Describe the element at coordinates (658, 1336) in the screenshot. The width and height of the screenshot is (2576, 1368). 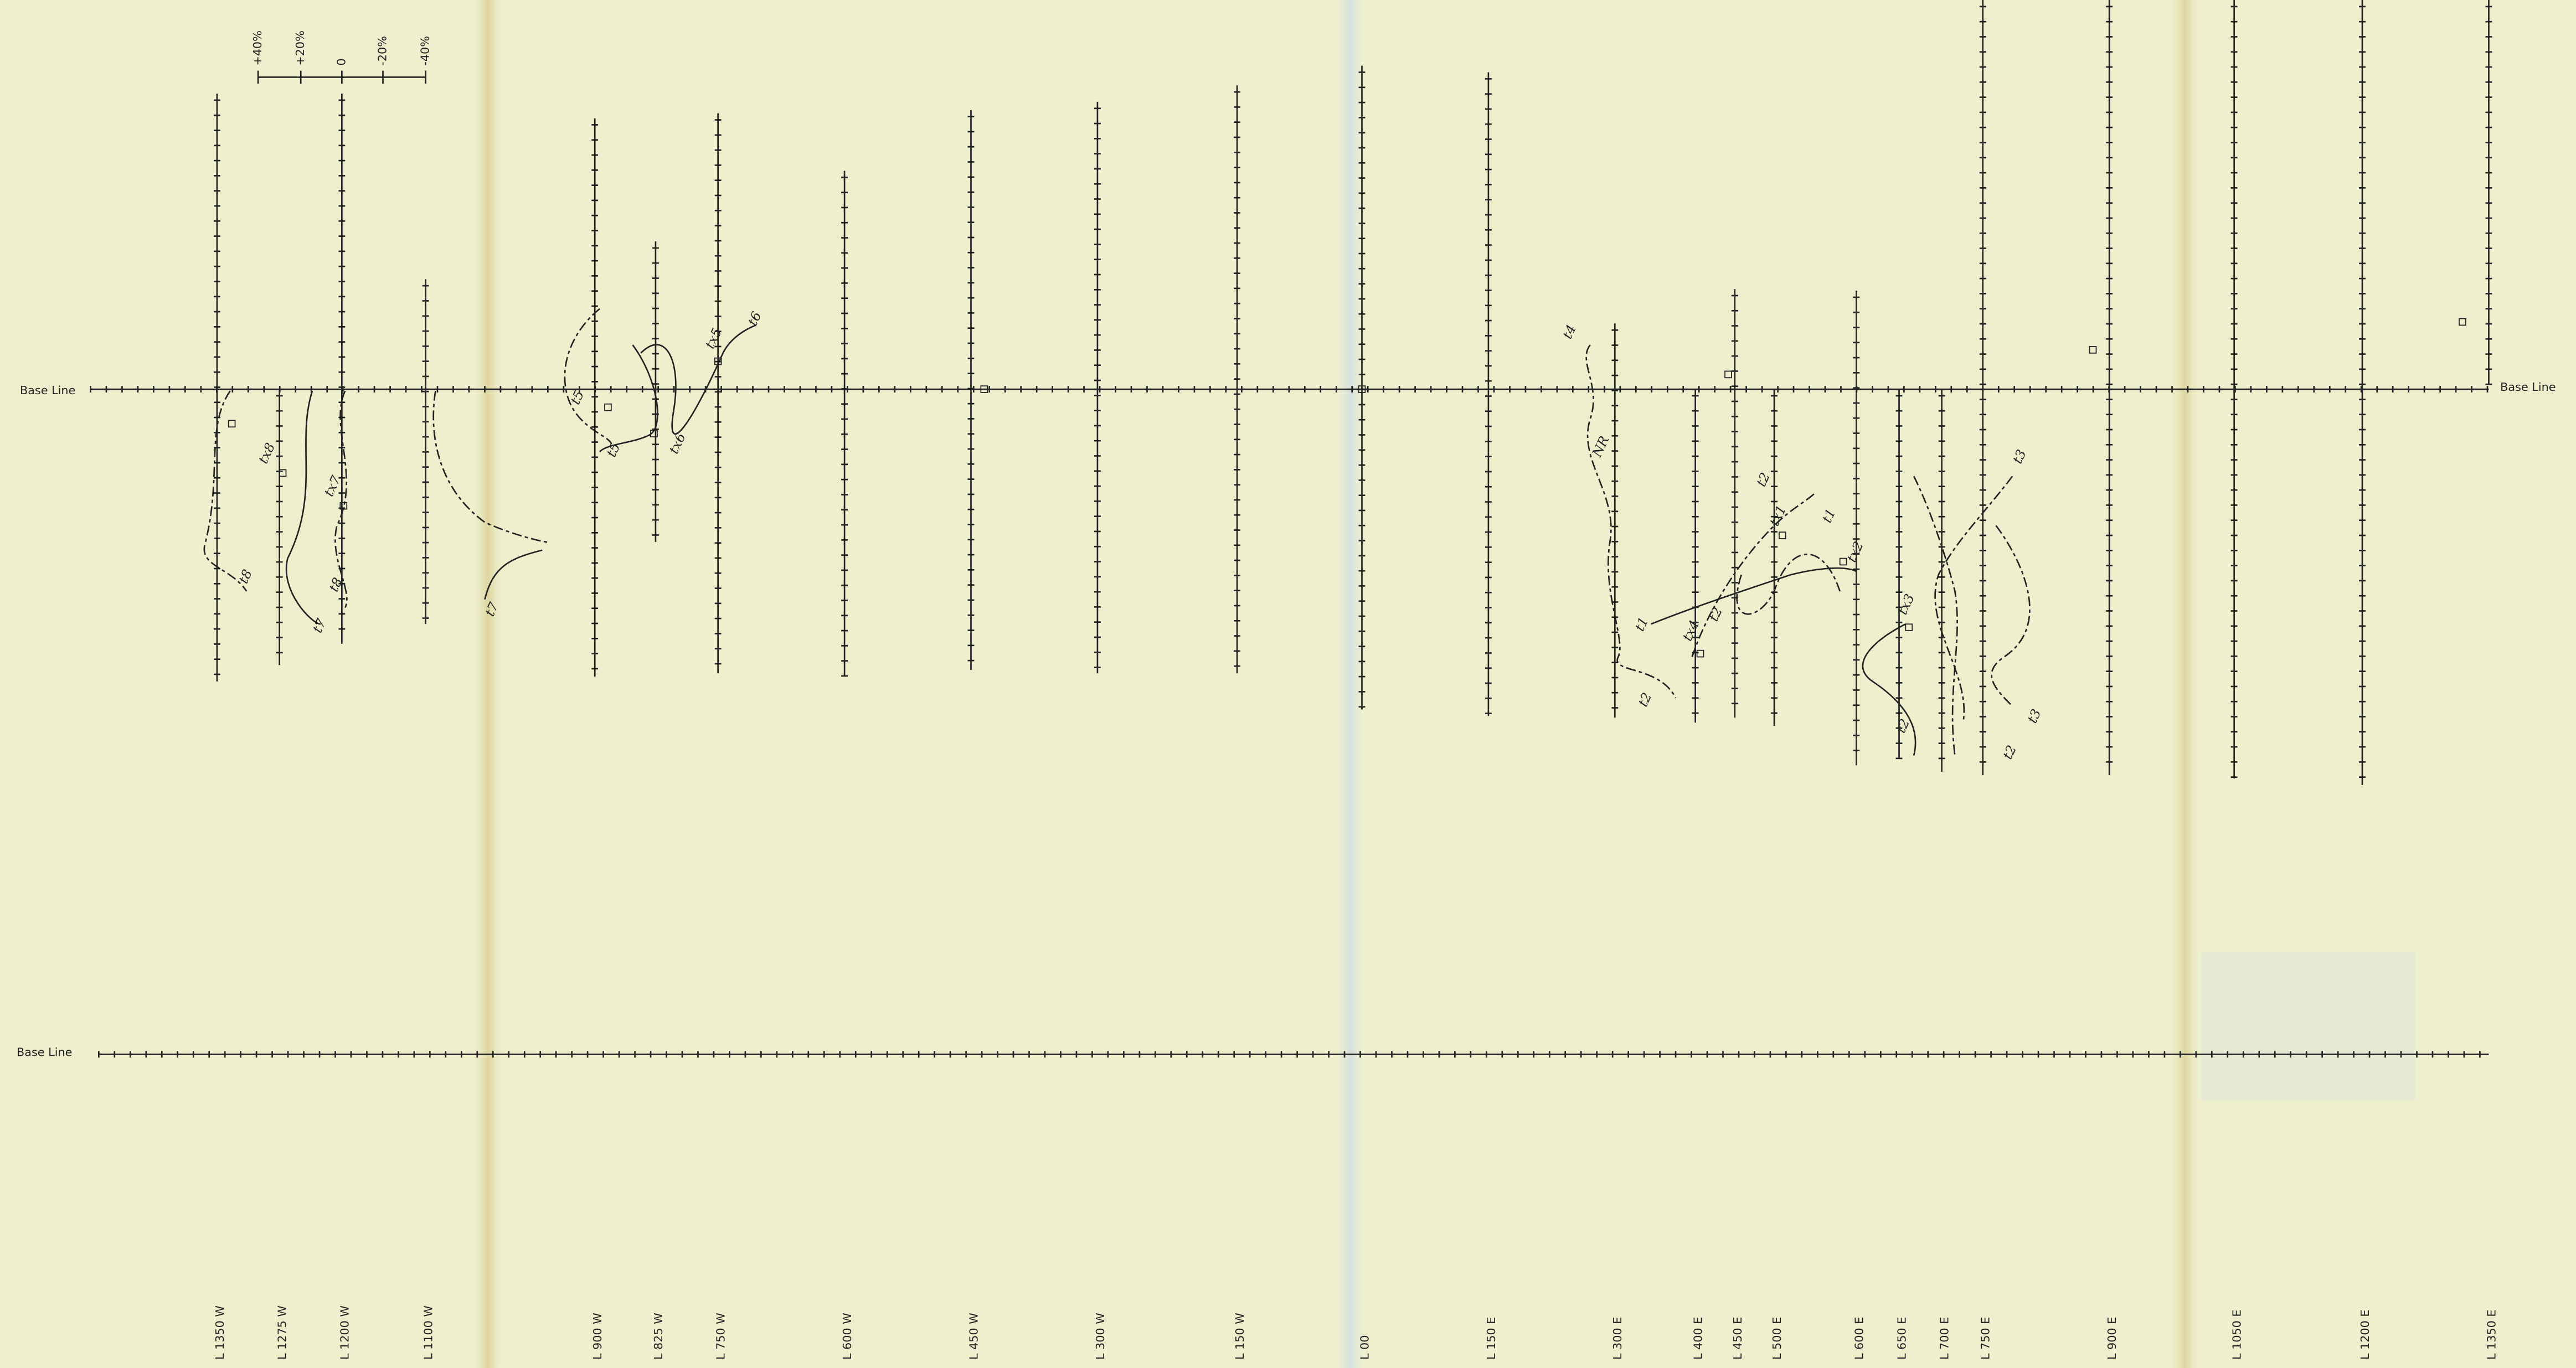
I see `line-label: L 825 W` at that location.